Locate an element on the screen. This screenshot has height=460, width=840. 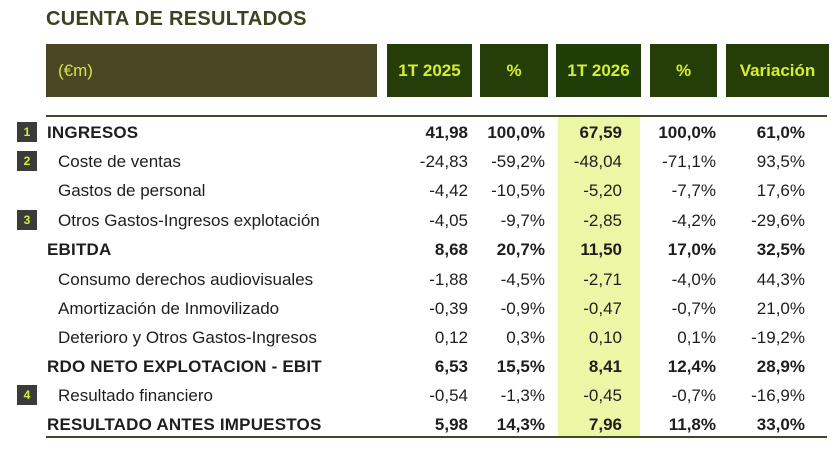
row-number-badge: 2 is located at coordinates (27, 161).